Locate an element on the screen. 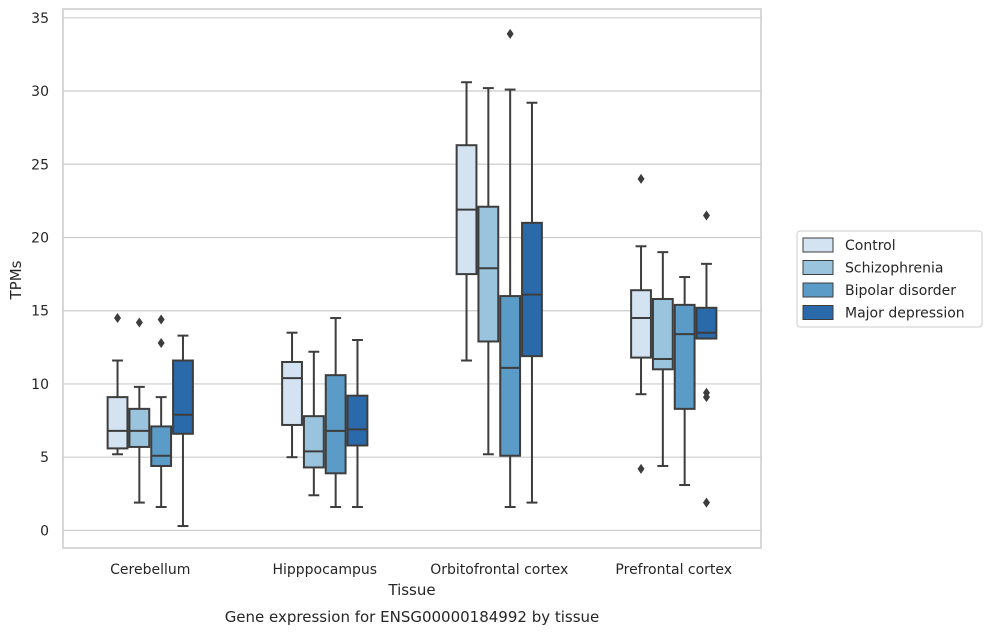 The height and width of the screenshot is (634, 993). y-tick-label: 35 is located at coordinates (40, 19).